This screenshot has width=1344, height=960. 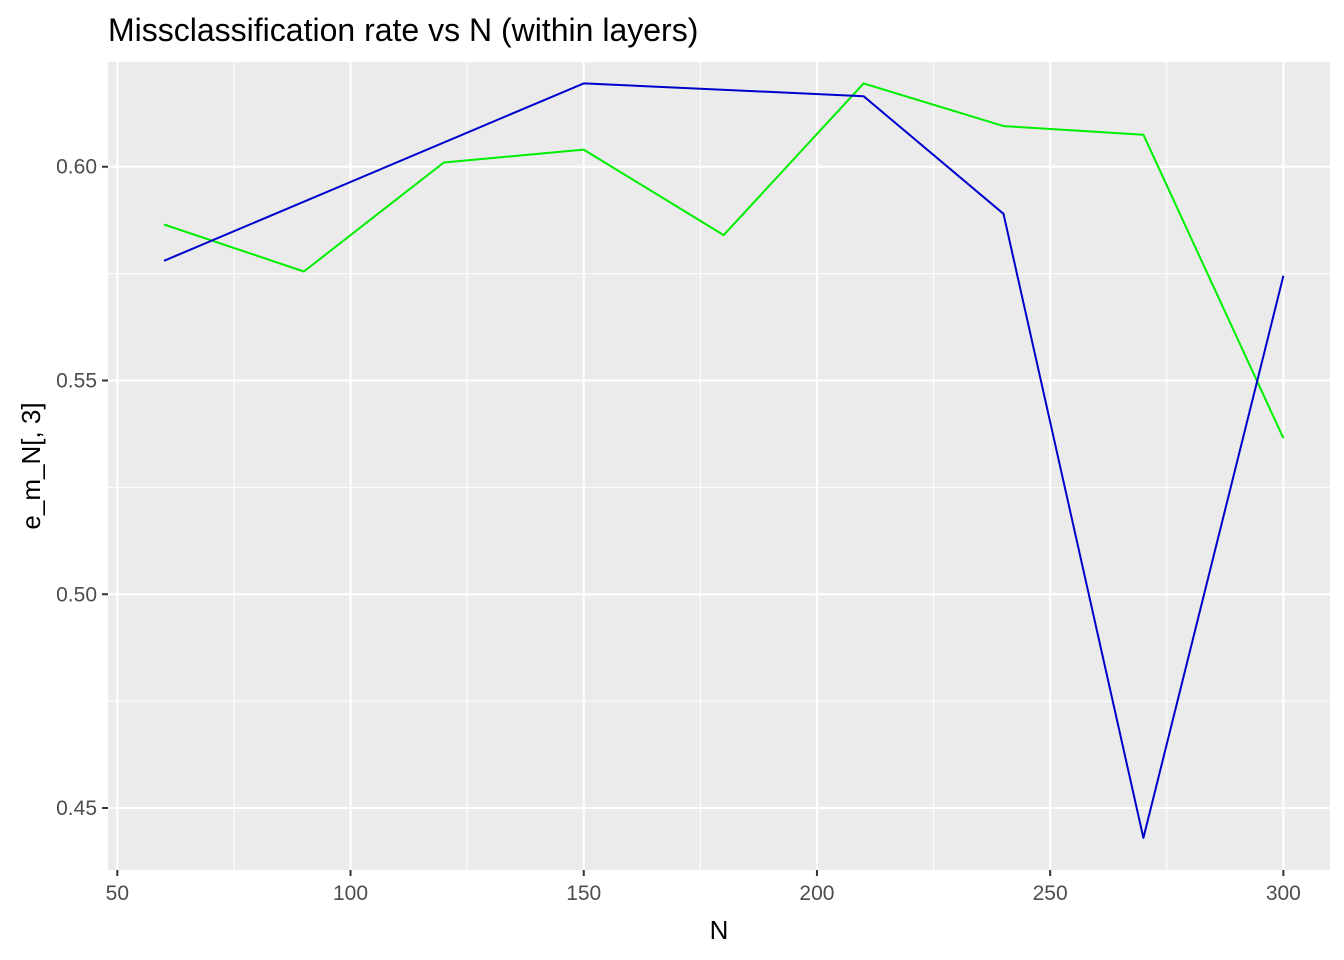 What do you see at coordinates (583, 893) in the screenshot?
I see `x-tick-label: 150` at bounding box center [583, 893].